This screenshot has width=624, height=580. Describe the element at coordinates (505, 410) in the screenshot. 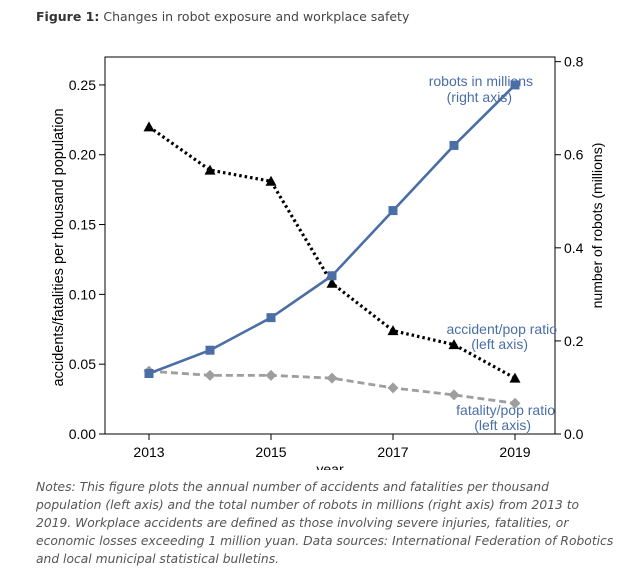

I see `series-label-fatality-line1: fatality/pop ratio` at that location.